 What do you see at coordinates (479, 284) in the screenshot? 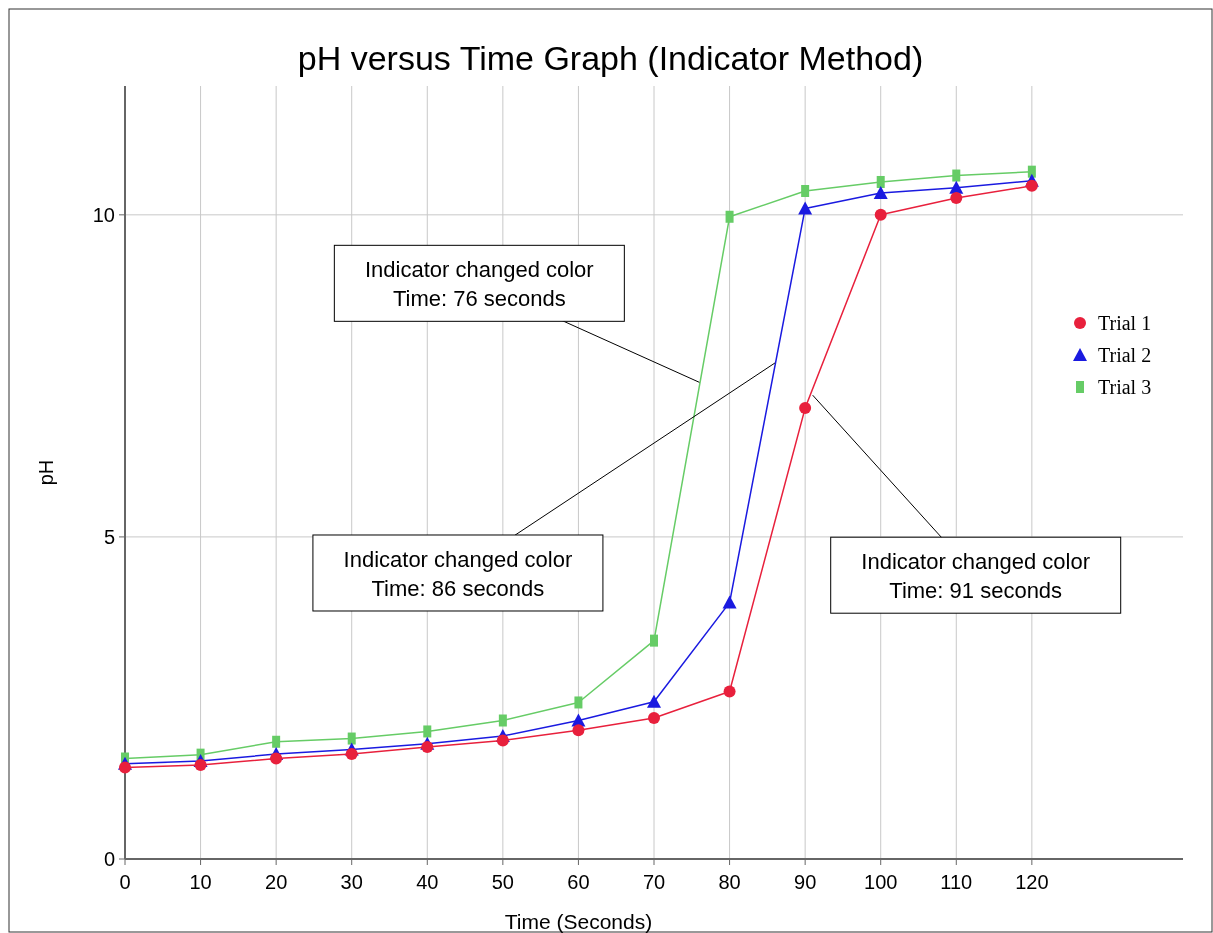
I see `annotation: Indicator changed color Time: 76 seconds` at bounding box center [479, 284].